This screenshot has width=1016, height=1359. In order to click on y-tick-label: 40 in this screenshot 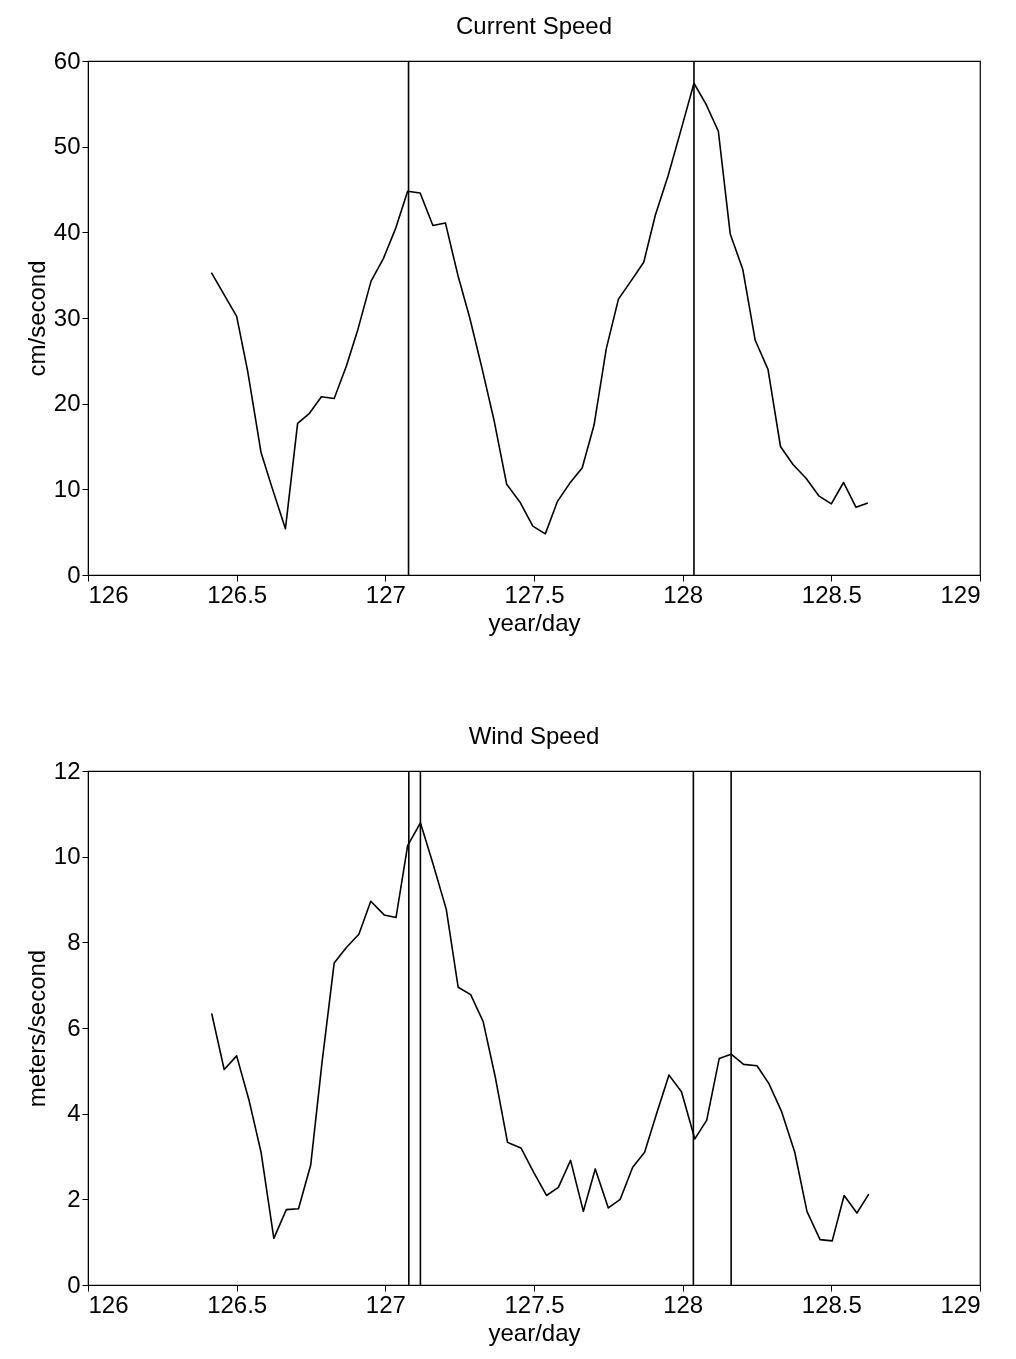, I will do `click(67, 231)`.